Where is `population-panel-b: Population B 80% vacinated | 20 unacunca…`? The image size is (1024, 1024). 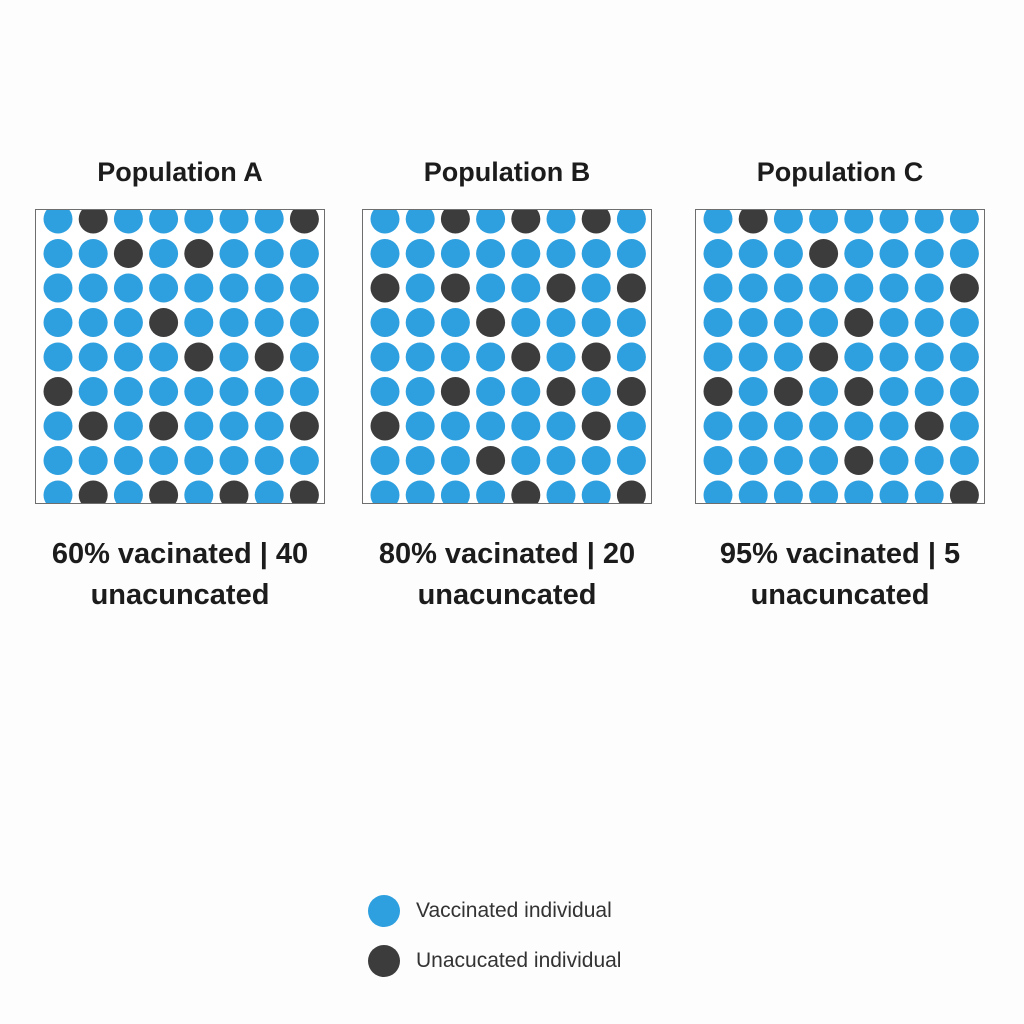
population-panel-b: Population B 80% vacinated | 20 unacunca… is located at coordinates (507, 383).